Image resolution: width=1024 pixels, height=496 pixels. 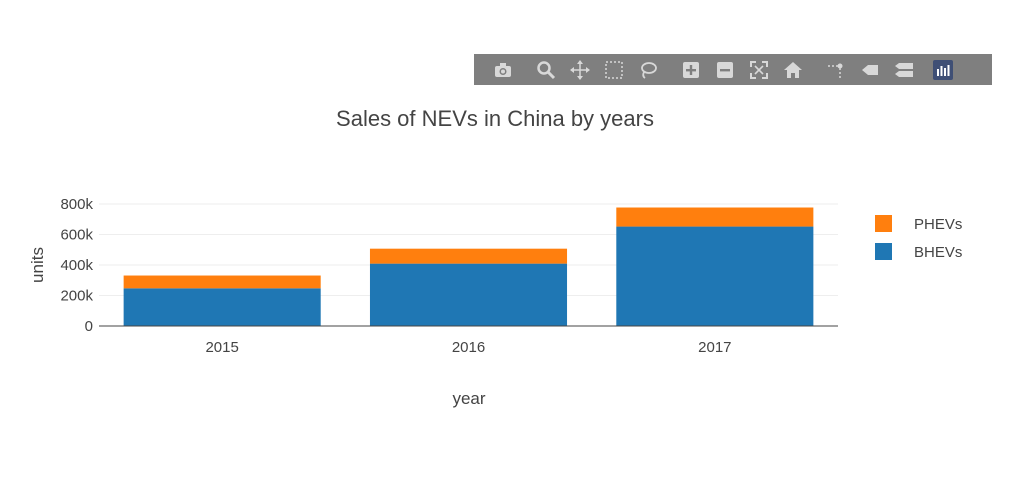 I want to click on pan-button, so click(x=579, y=69).